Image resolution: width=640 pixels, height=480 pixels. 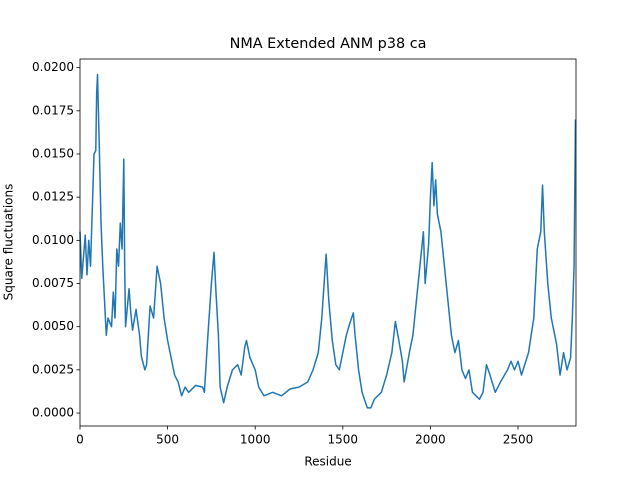 What do you see at coordinates (53, 283) in the screenshot?
I see `y-tick-label: 0.0075` at bounding box center [53, 283].